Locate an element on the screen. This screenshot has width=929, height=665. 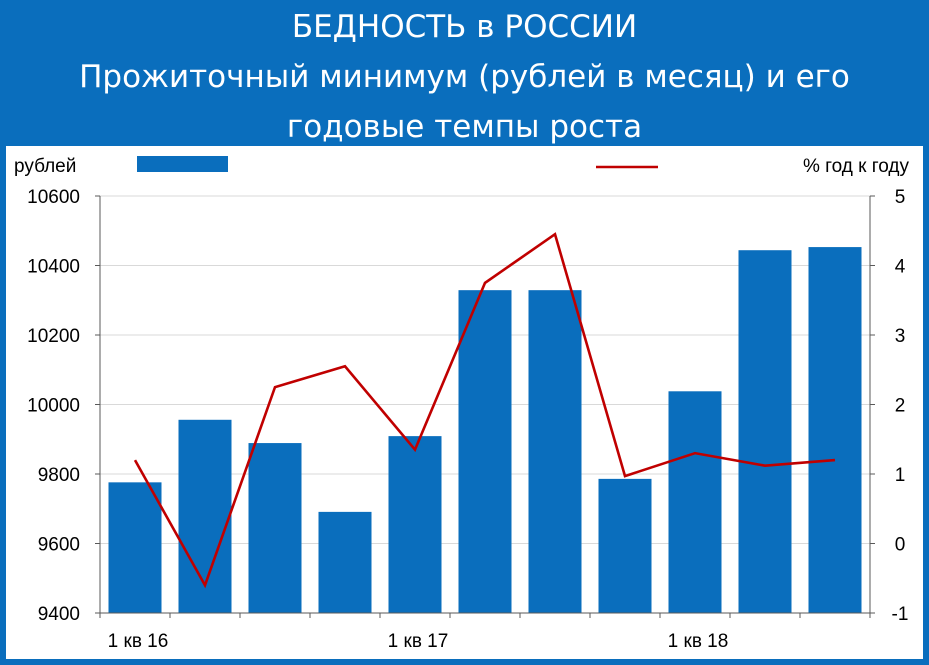
right-tick-label: -1 is located at coordinates (900, 614).